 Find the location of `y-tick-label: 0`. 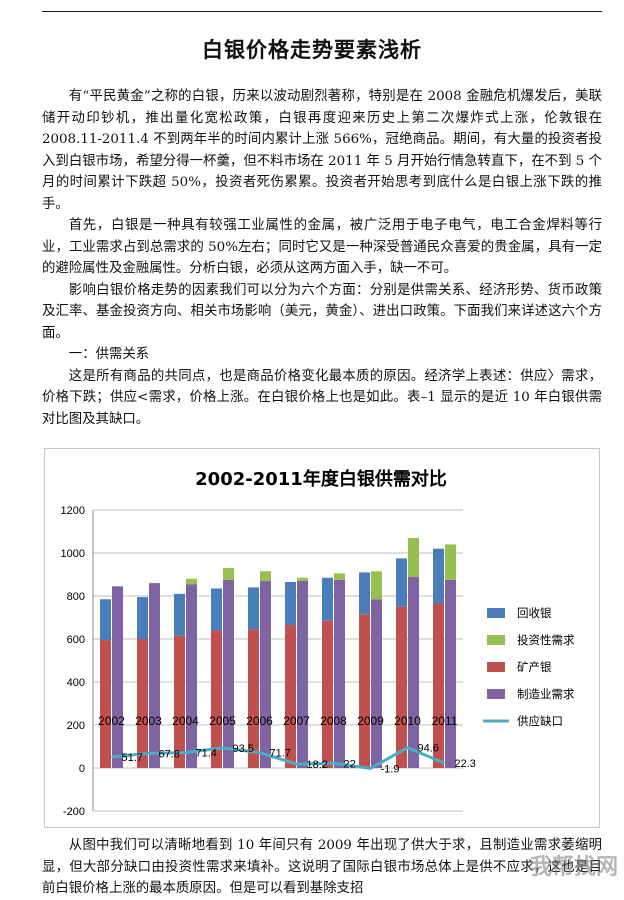

y-tick-label: 0 is located at coordinates (82, 769).